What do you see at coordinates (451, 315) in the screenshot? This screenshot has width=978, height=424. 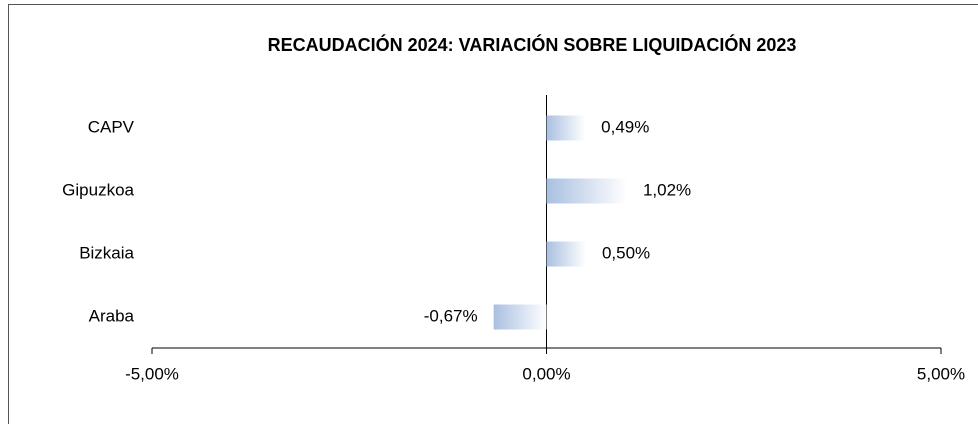 I see `value-label: -0,67%` at bounding box center [451, 315].